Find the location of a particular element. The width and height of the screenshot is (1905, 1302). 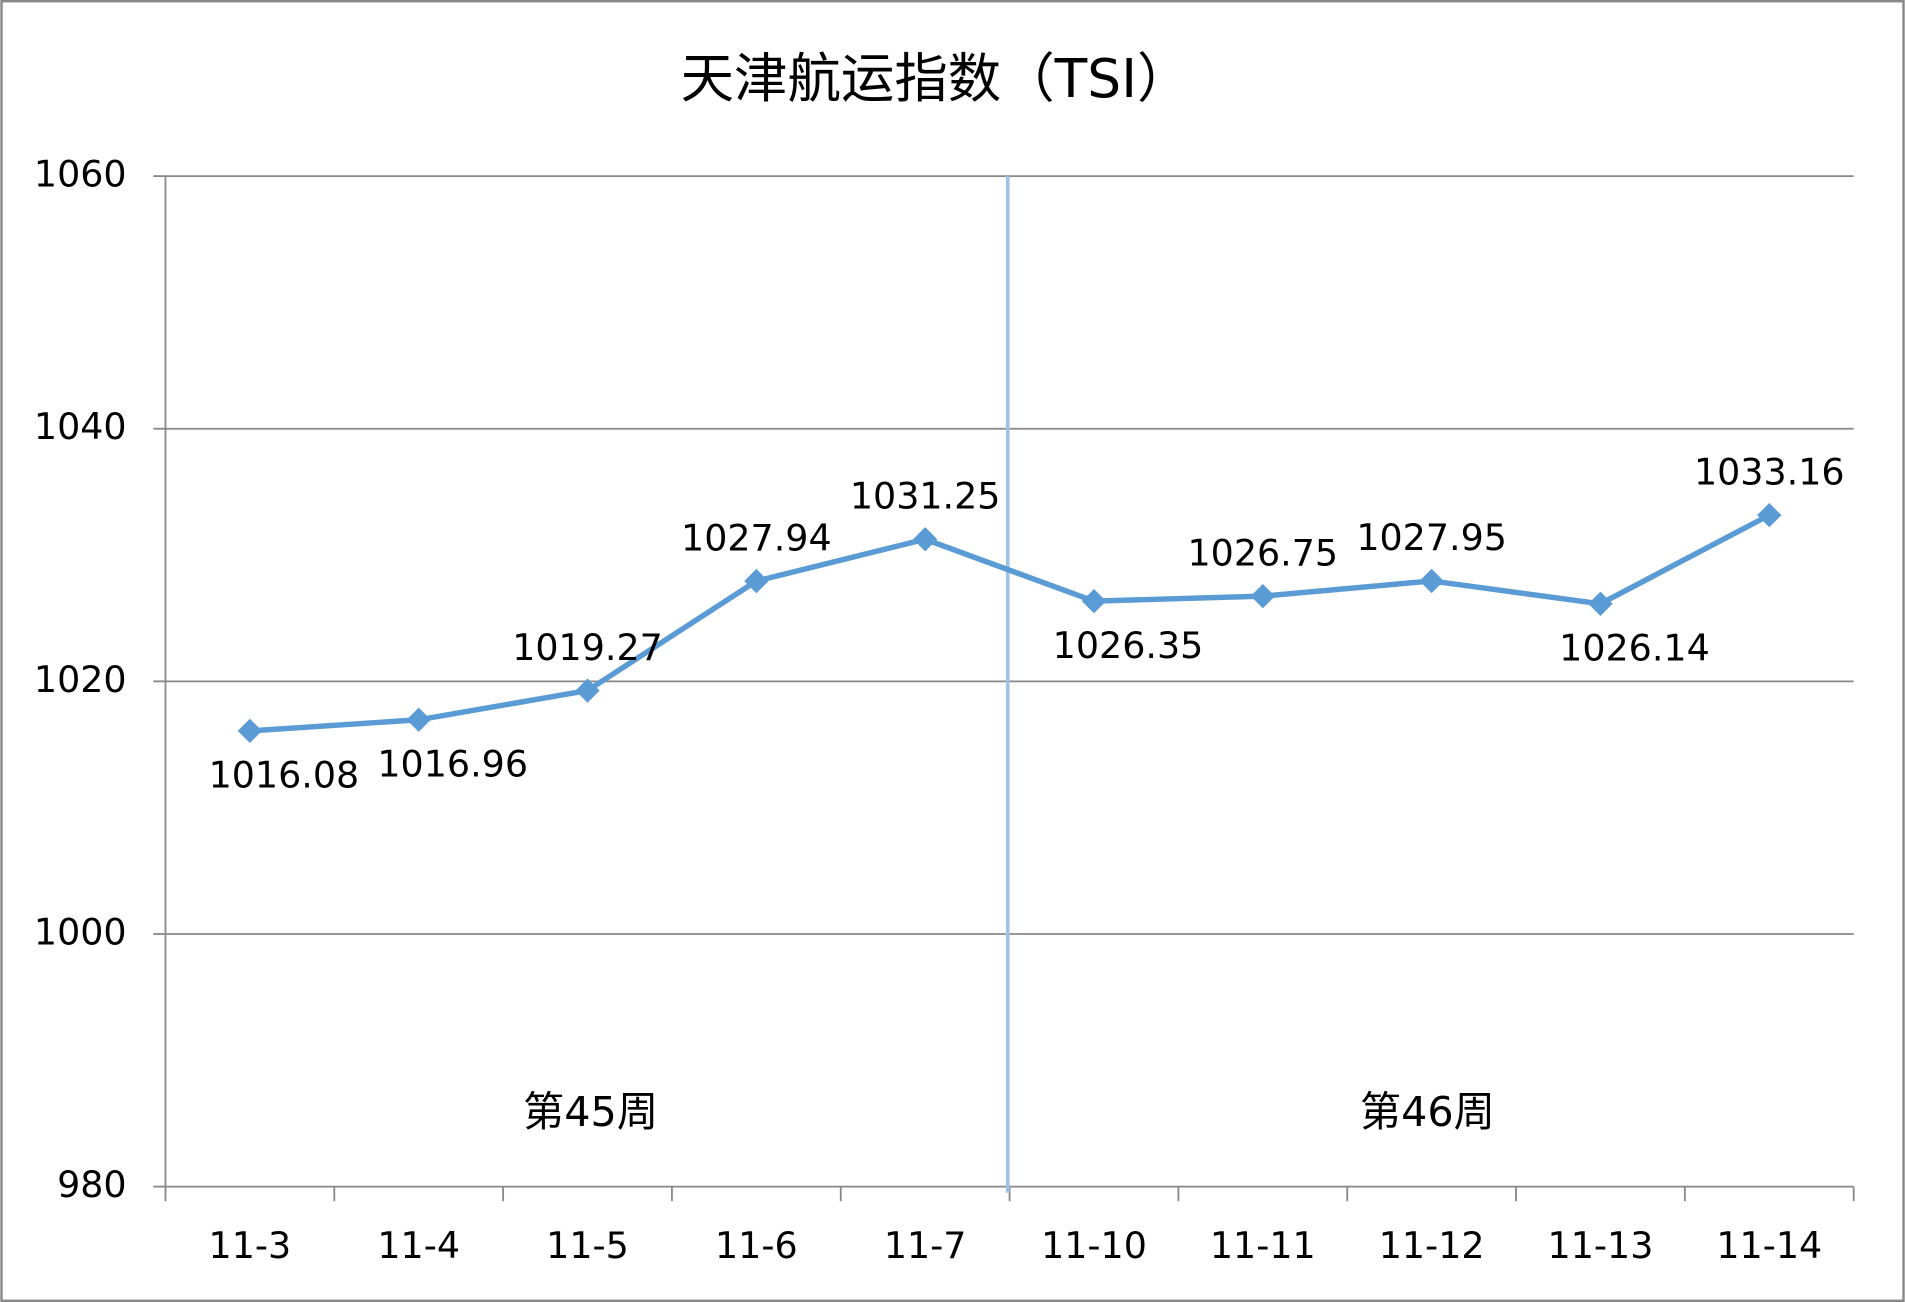

data-label: 1026.75 is located at coordinates (1263, 552).